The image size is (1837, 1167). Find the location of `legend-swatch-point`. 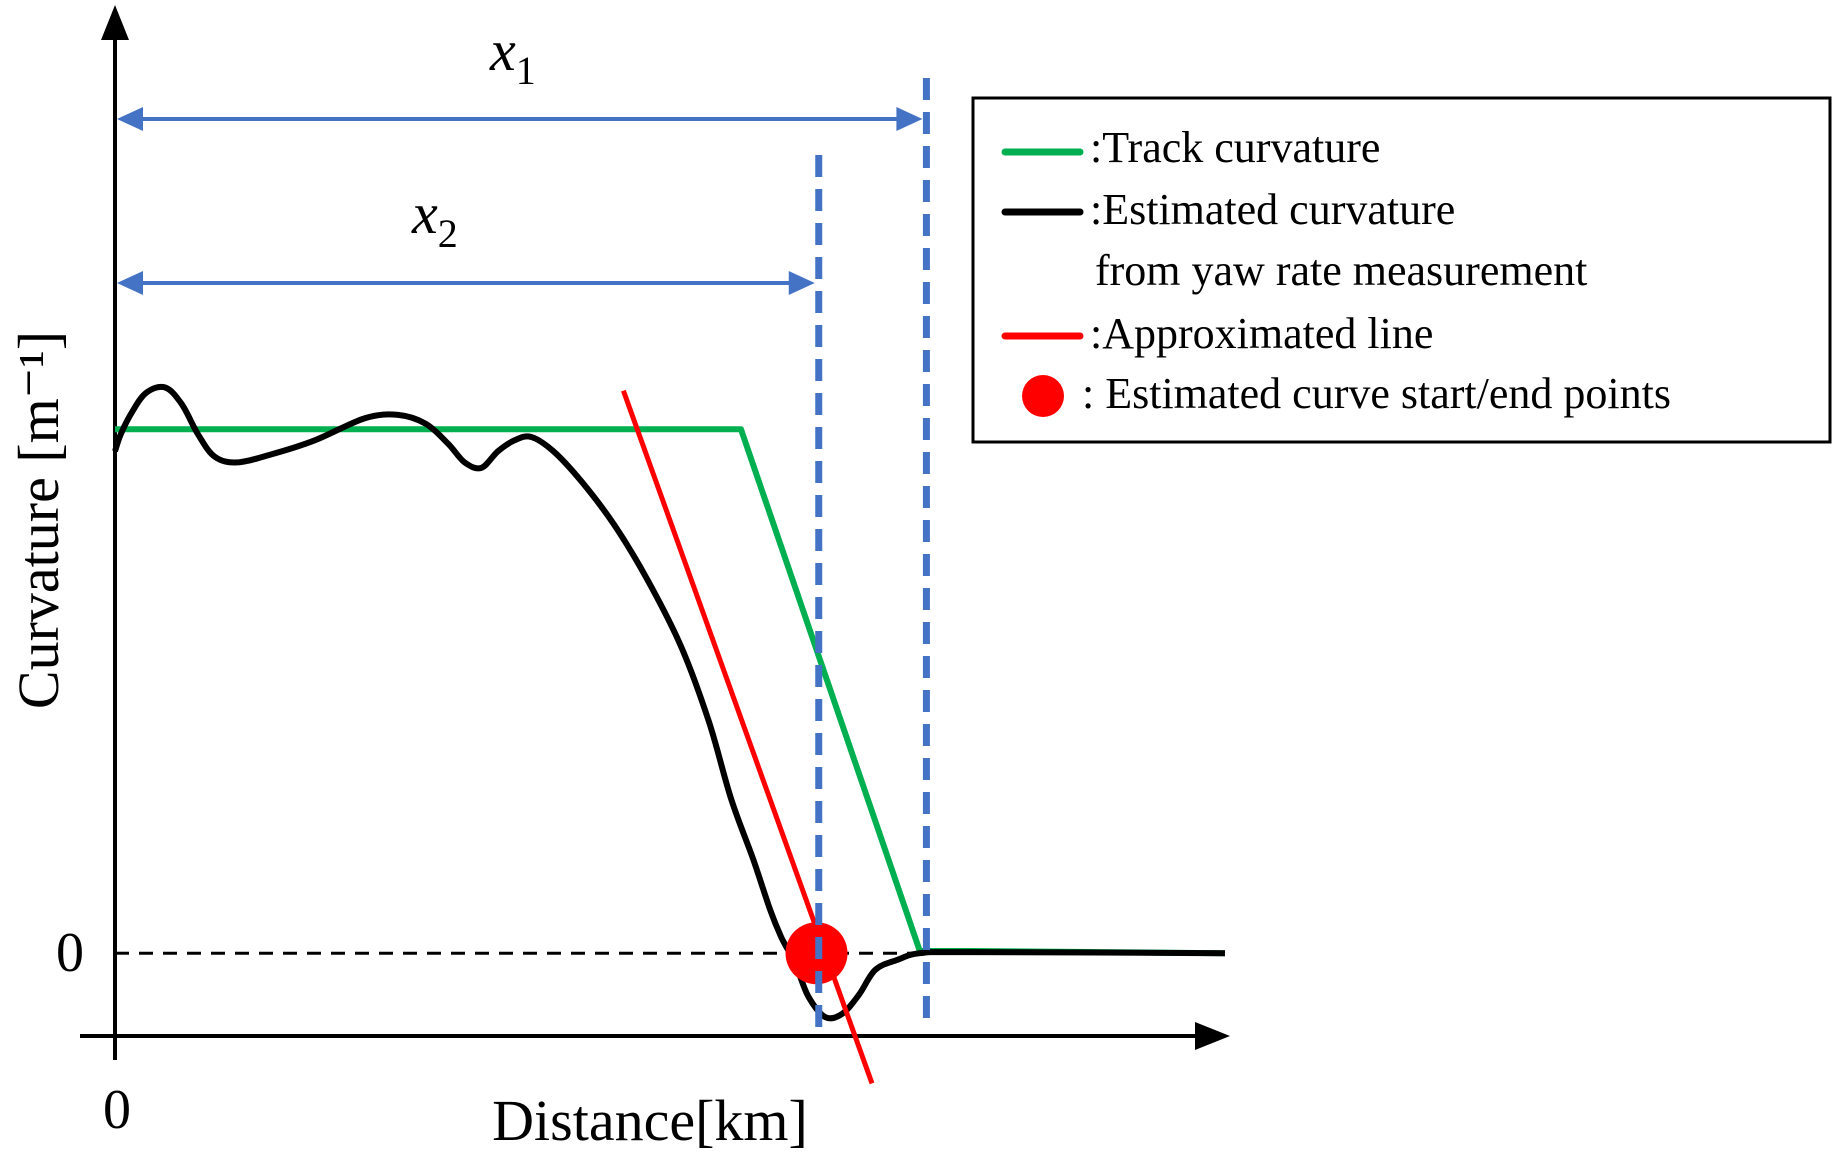

legend-swatch-point is located at coordinates (1043, 396).